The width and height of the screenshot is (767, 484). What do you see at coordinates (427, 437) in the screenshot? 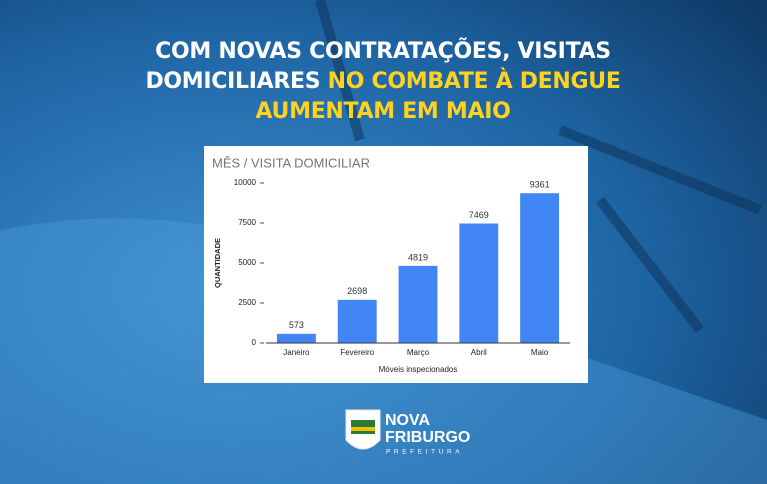
I see `logo-text: FRIBURGO` at bounding box center [427, 437].